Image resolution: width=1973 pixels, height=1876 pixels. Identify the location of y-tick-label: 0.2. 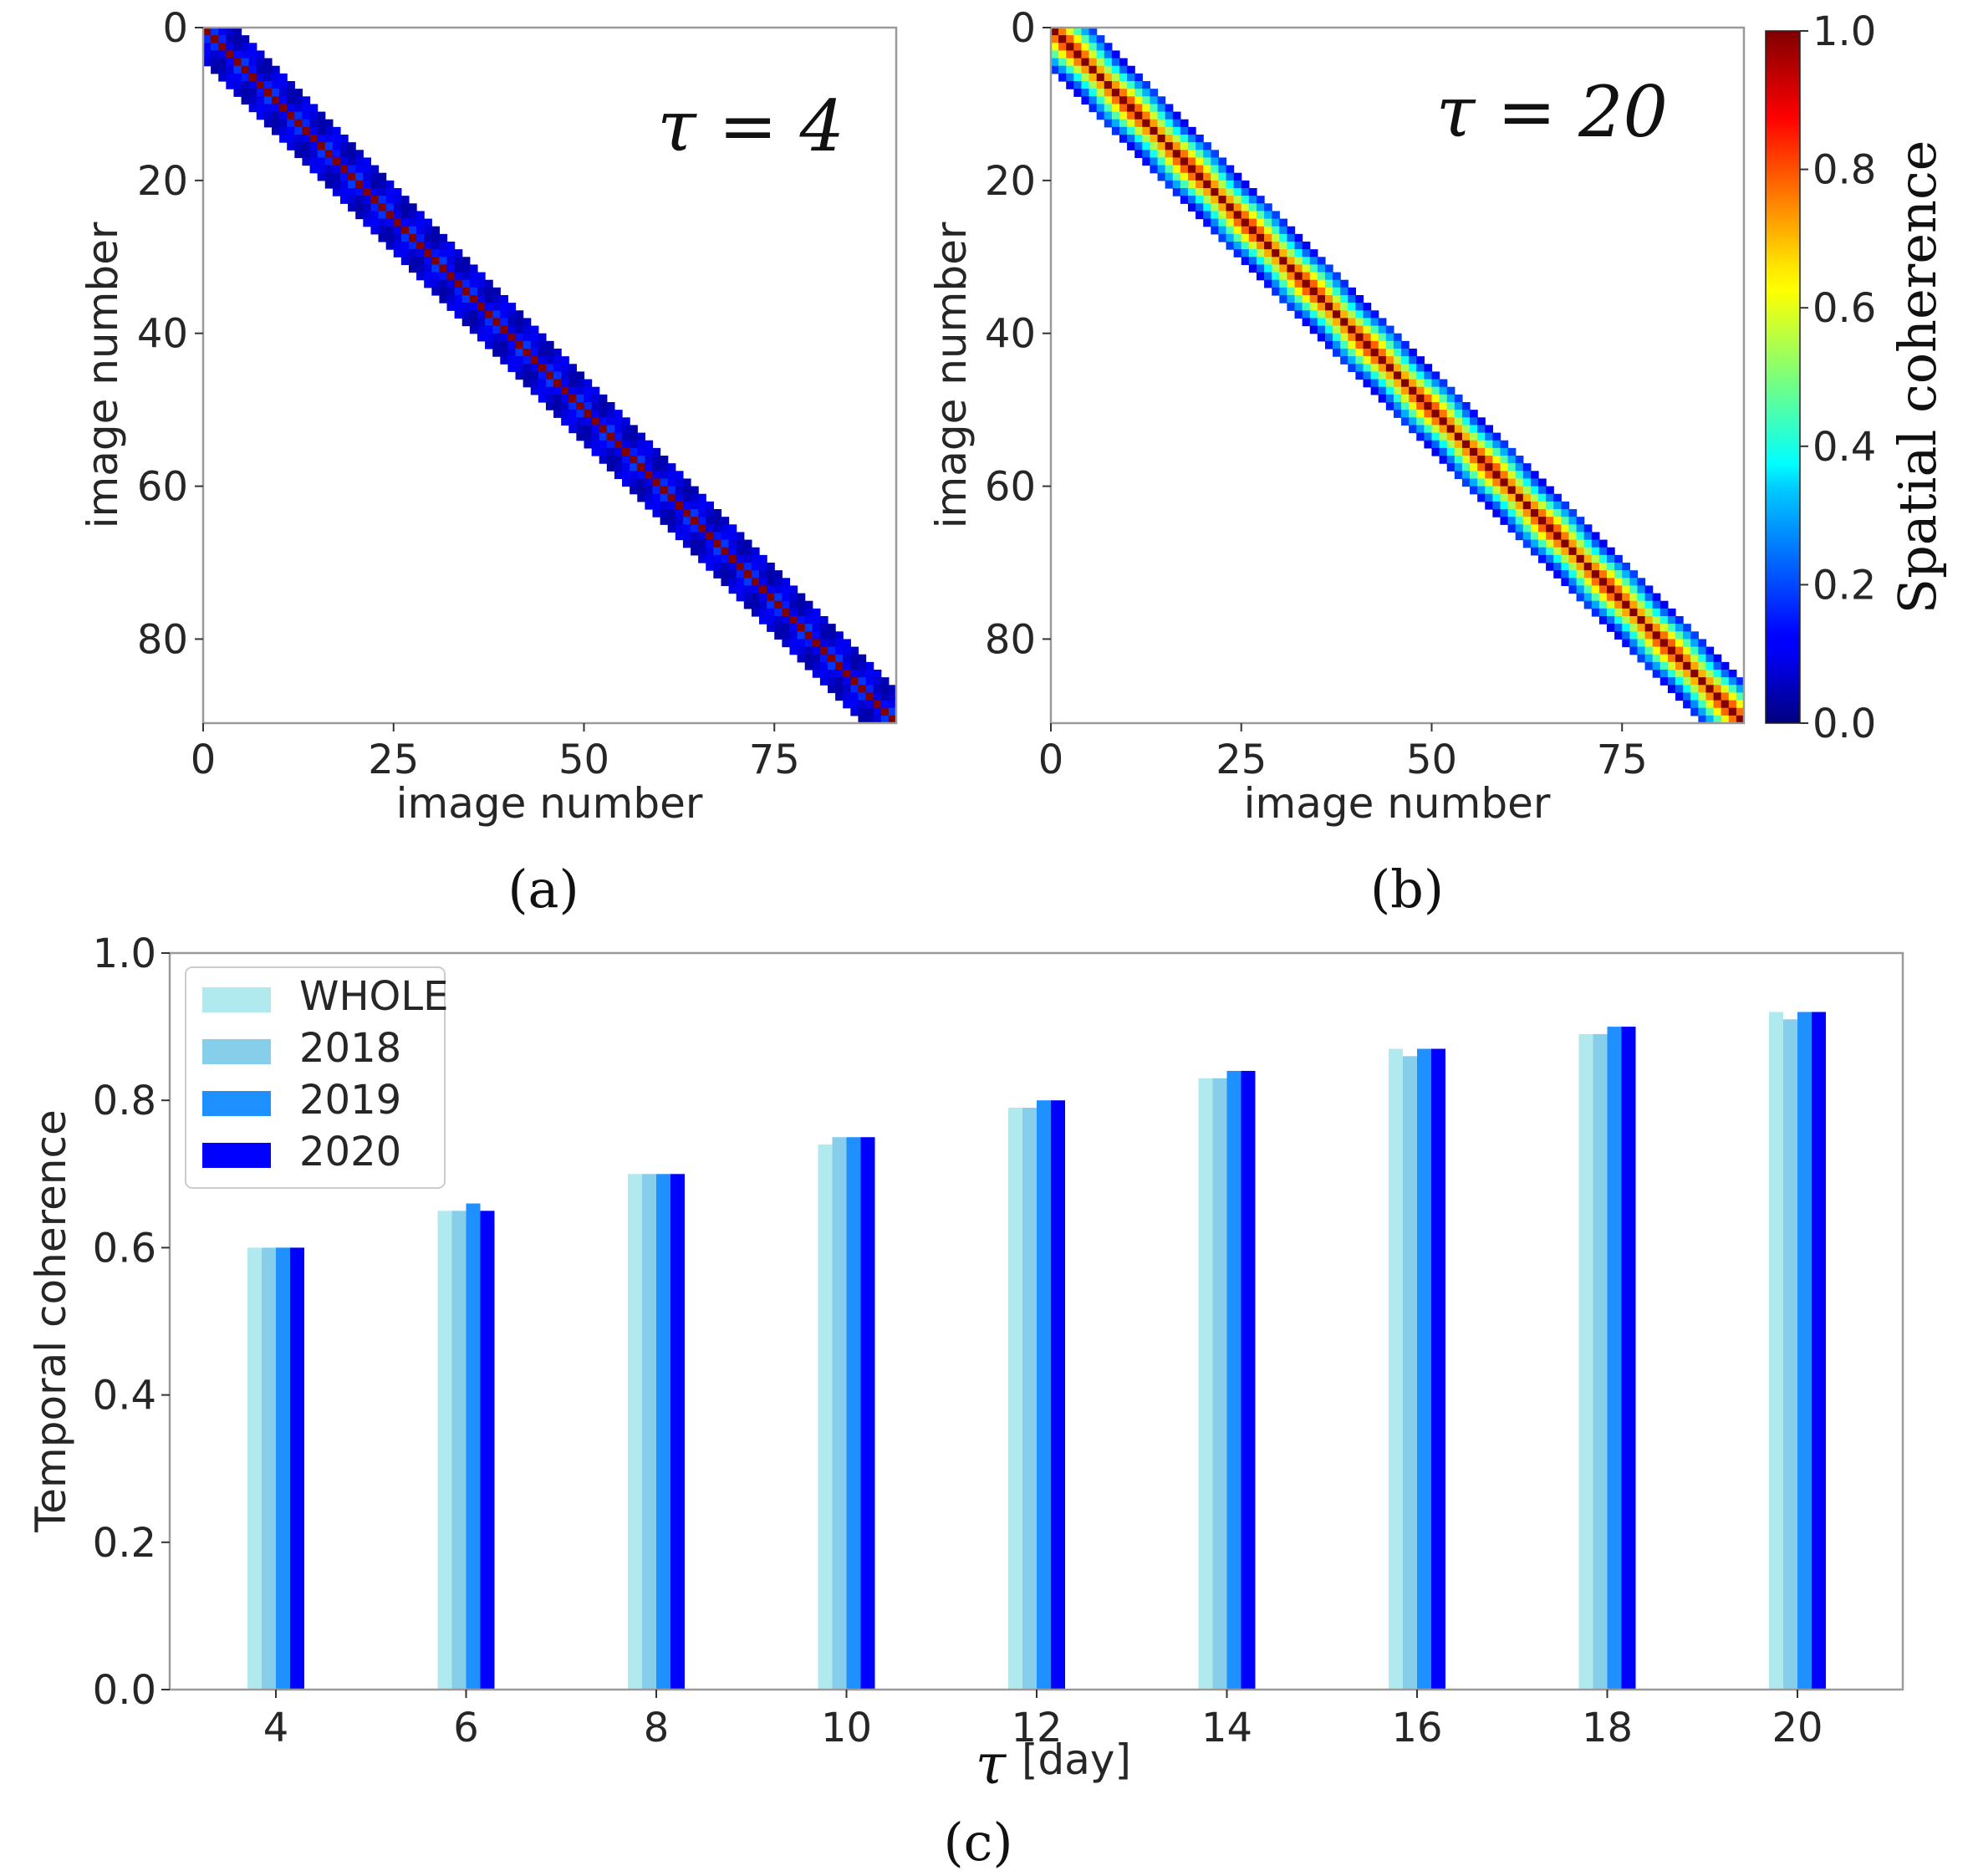
(124, 1544).